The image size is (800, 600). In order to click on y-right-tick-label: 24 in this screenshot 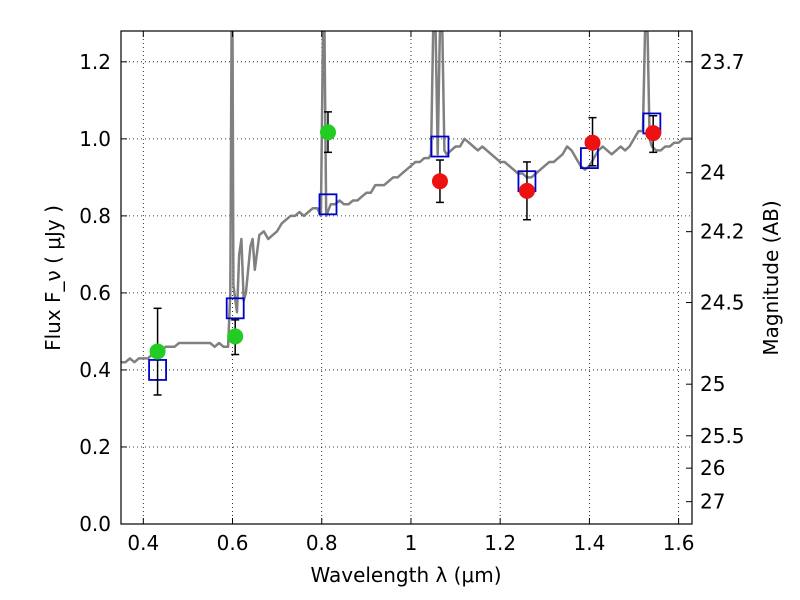, I will do `click(712, 173)`.